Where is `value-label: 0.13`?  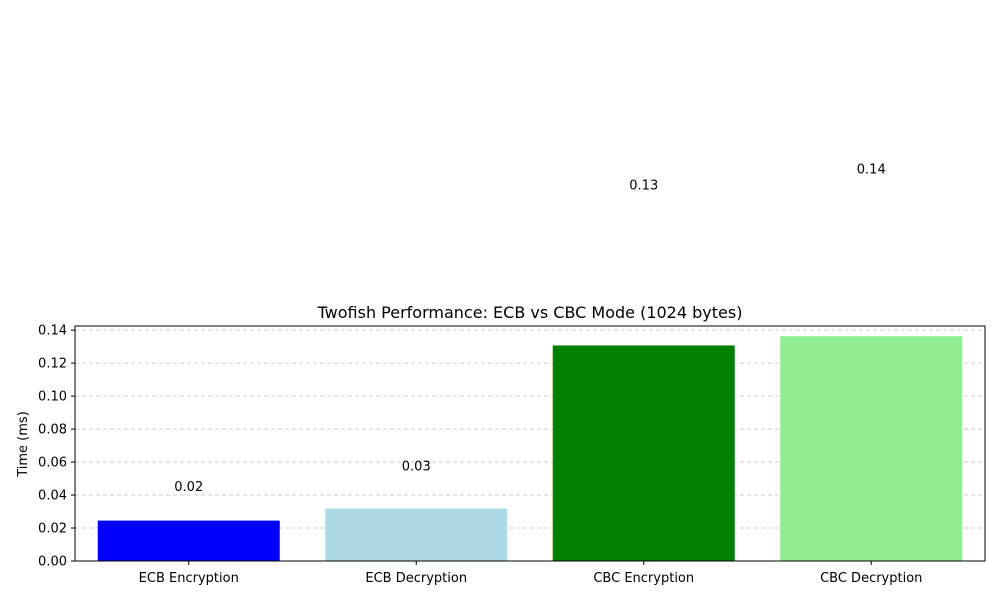 value-label: 0.13 is located at coordinates (643, 185).